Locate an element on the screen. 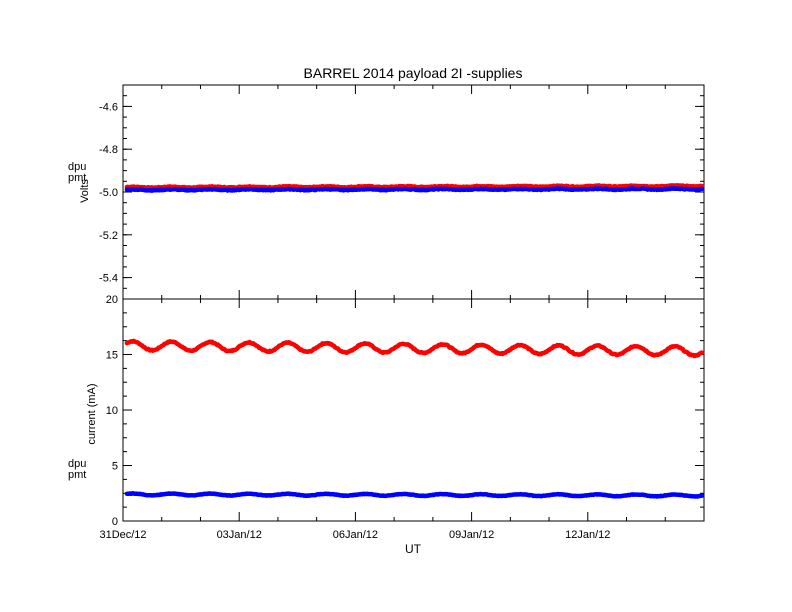  bottom-y-tick-label: 10 is located at coordinates (112, 411).